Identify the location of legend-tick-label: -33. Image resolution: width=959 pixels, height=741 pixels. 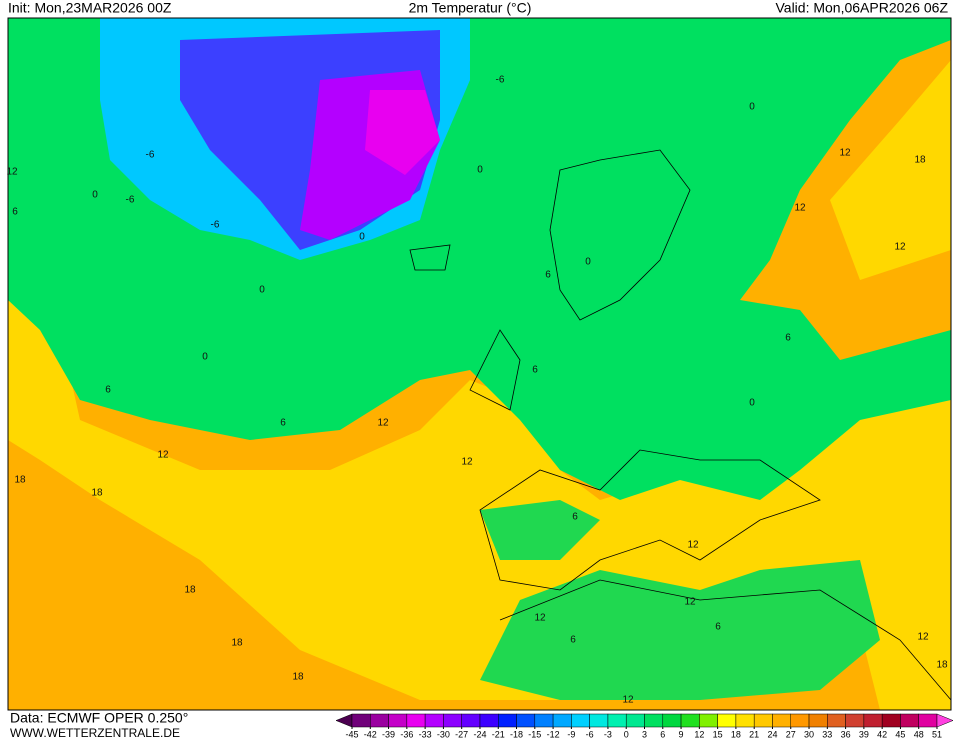
(425, 734).